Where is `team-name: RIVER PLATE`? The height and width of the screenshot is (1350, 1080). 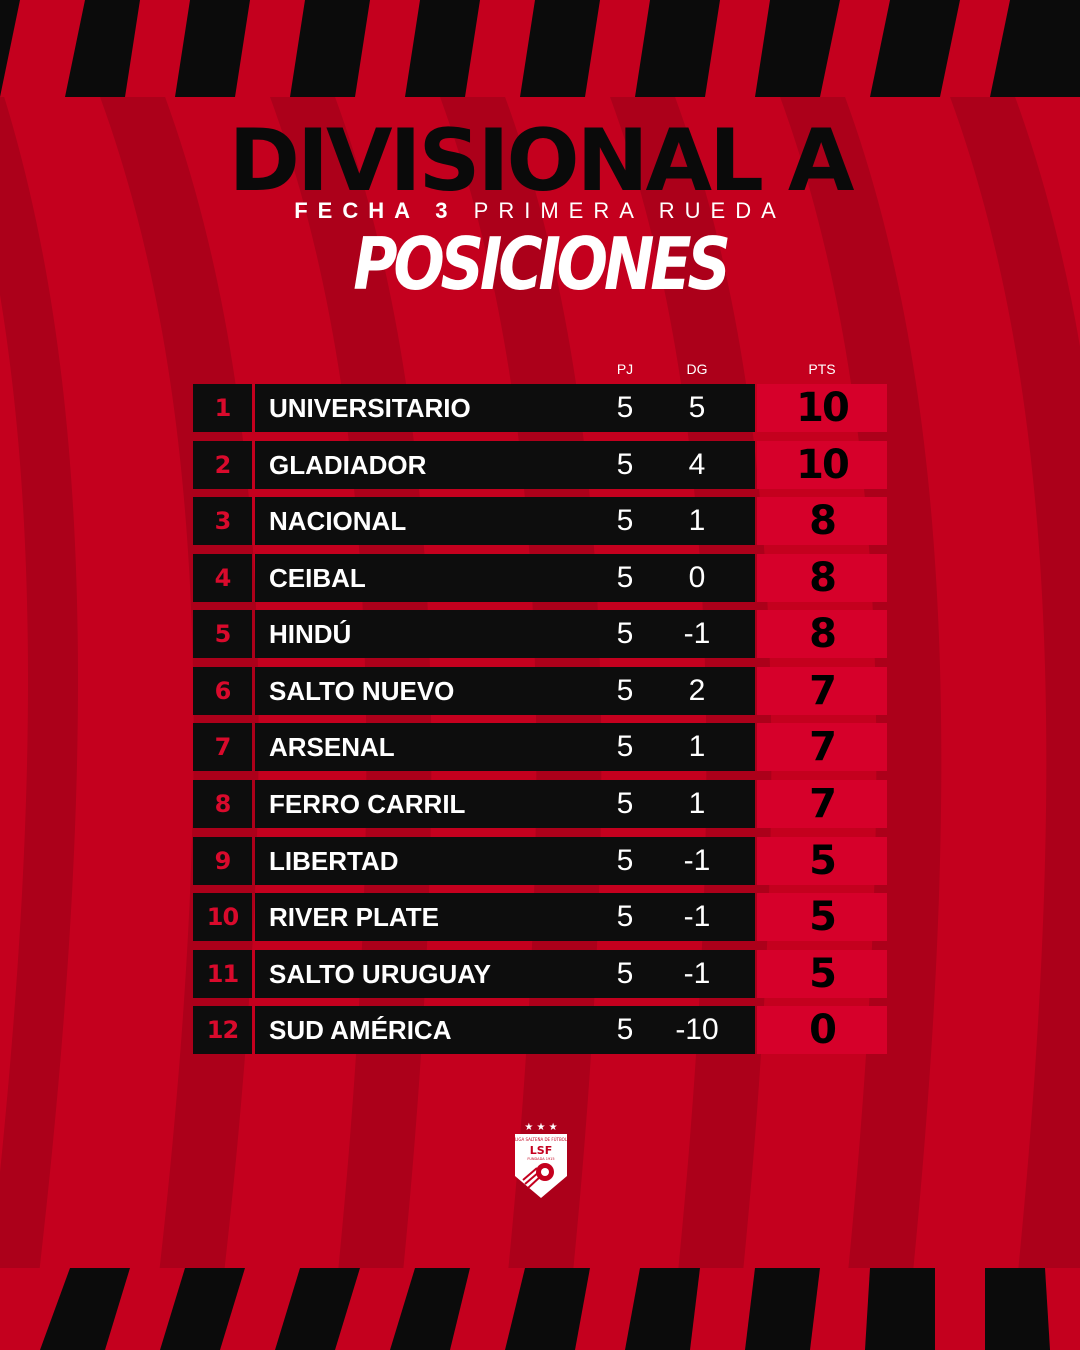 team-name: RIVER PLATE is located at coordinates (354, 917).